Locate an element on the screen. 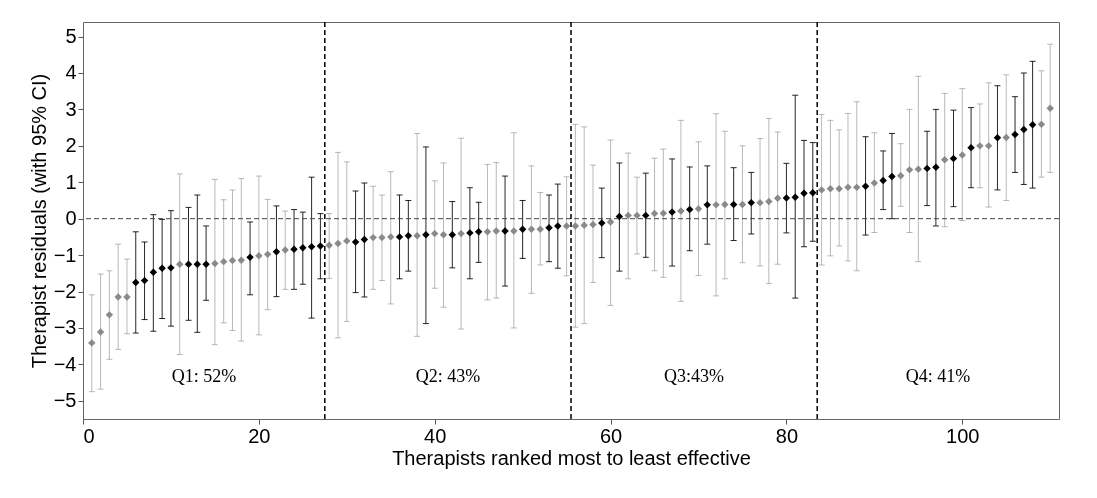 This screenshot has height=498, width=1097. x-tick-label: 20 is located at coordinates (259, 435).